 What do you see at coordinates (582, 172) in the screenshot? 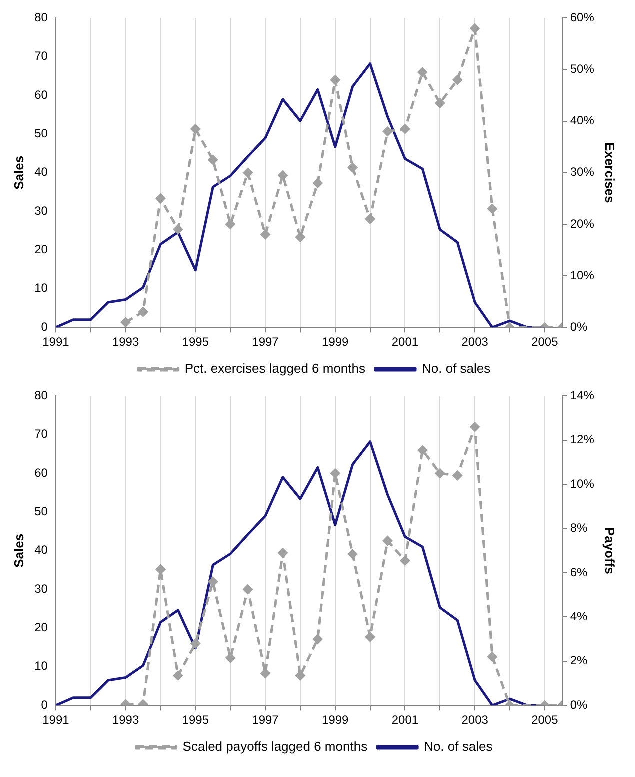
I see `y2-tick-label: 30%` at bounding box center [582, 172].